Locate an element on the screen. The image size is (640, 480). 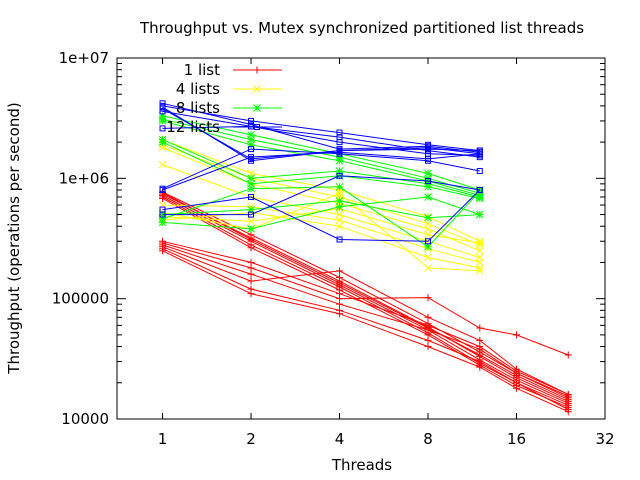
y-tick-label: 100000 is located at coordinates (80, 299).